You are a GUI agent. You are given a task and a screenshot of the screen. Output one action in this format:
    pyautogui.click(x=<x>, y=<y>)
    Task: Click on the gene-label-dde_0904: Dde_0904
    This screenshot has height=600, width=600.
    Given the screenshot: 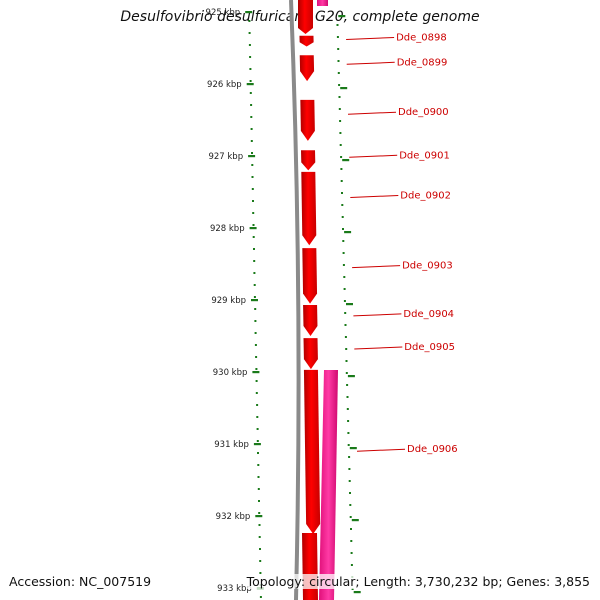 What is the action you would take?
    pyautogui.click(x=428, y=314)
    